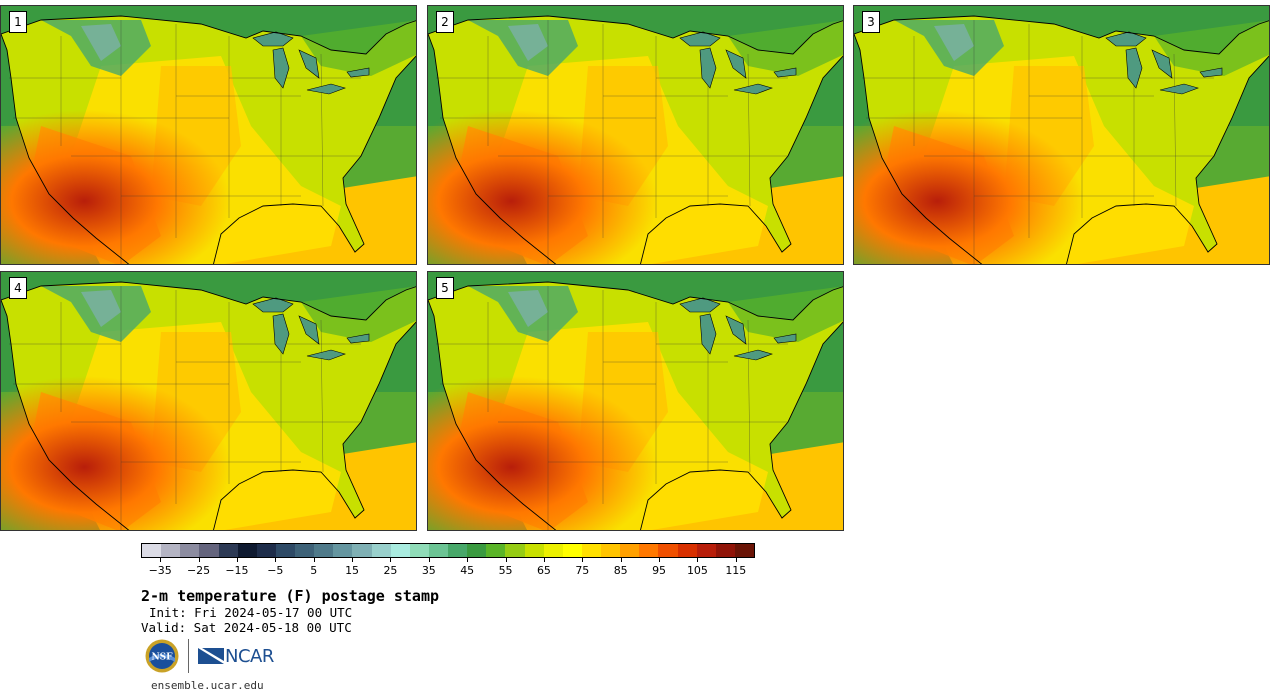 This screenshot has height=696, width=1280. What do you see at coordinates (428, 570) in the screenshot?
I see `colorbar-tick-label: 35` at bounding box center [428, 570].